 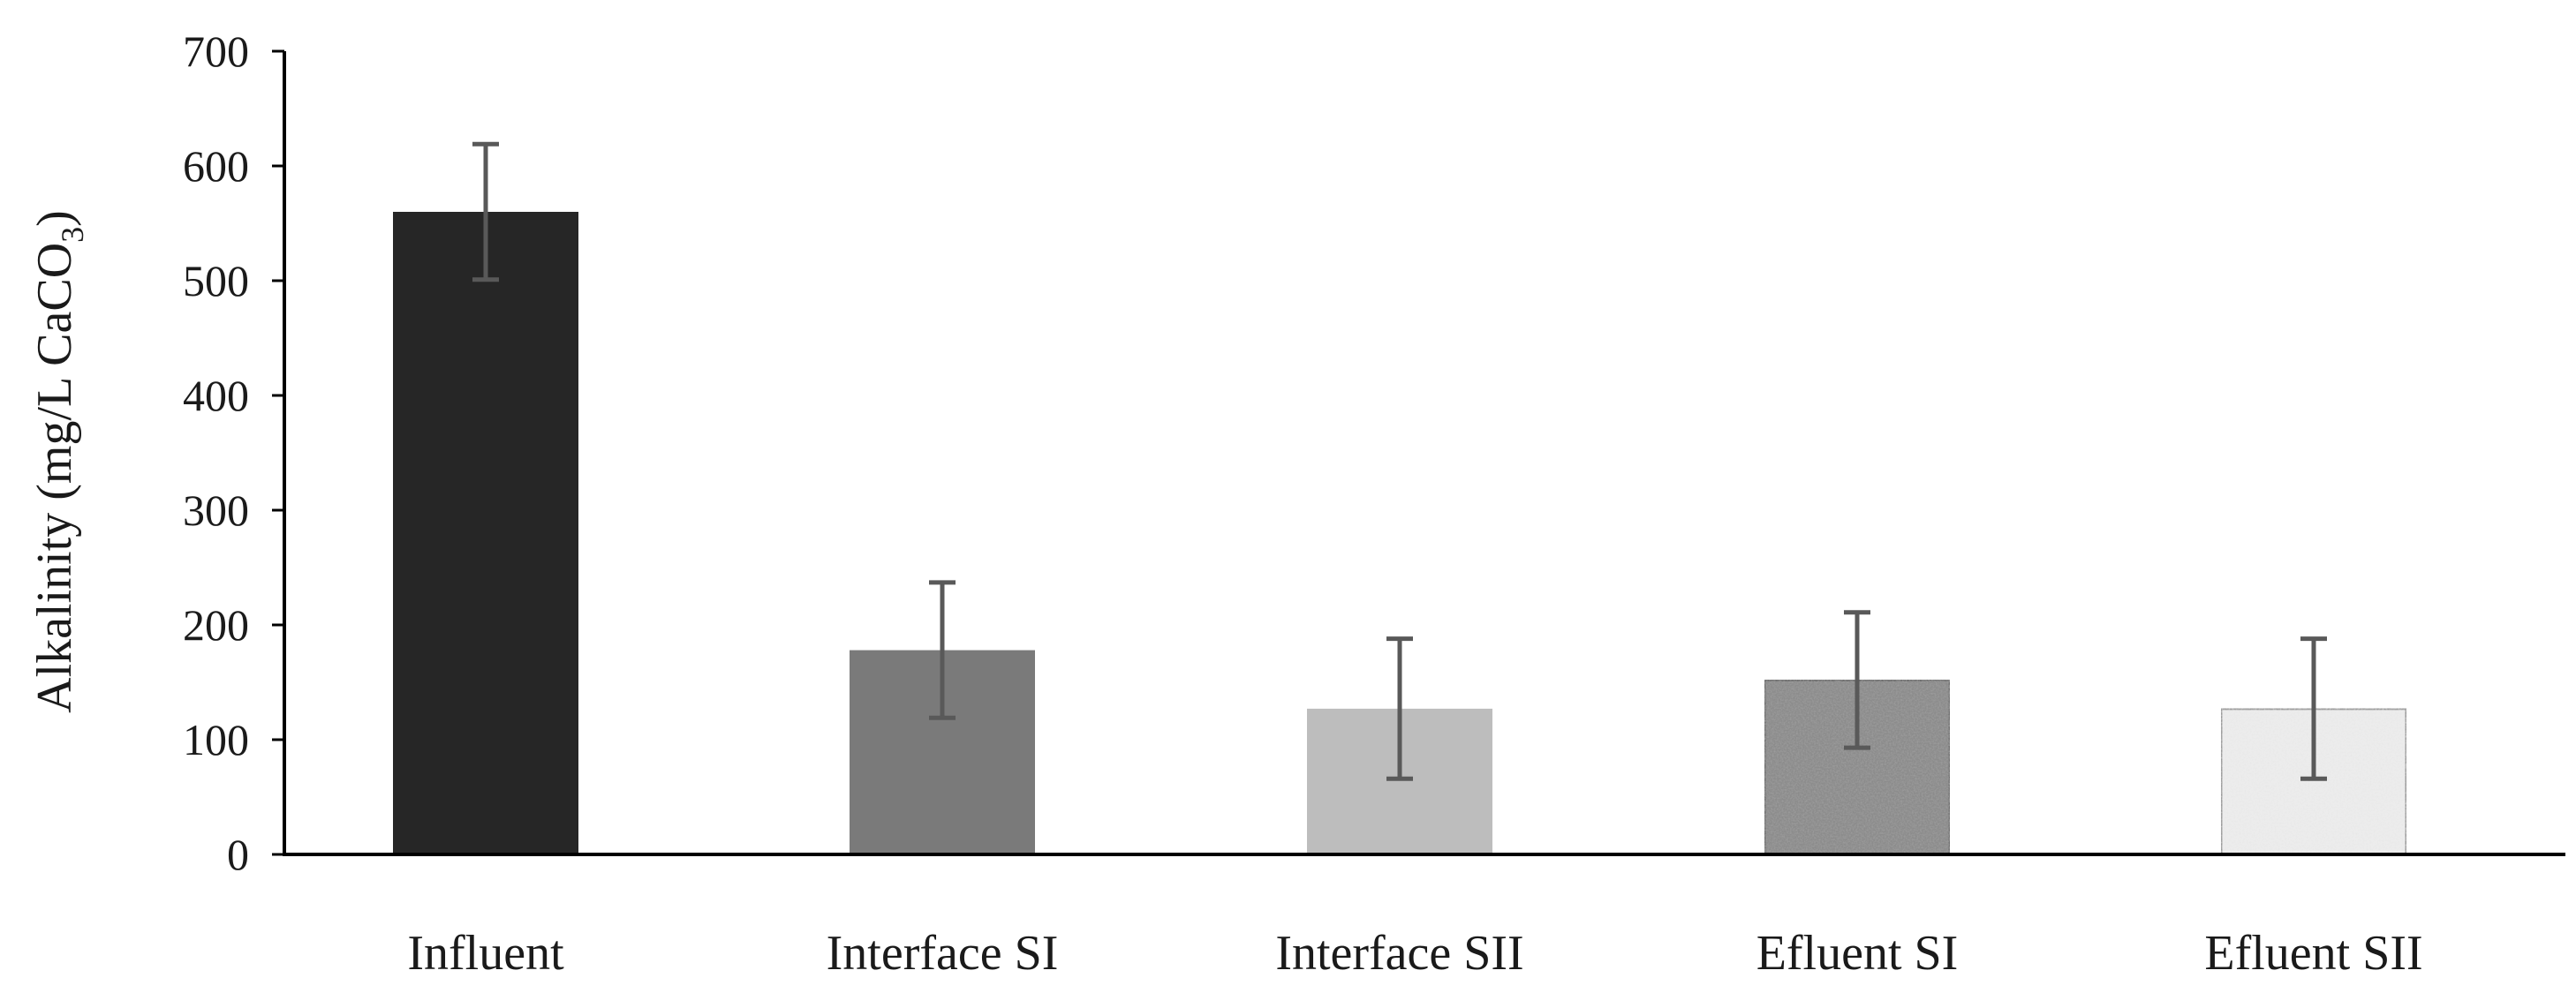 I want to click on y-tick-label: 300, so click(x=216, y=510).